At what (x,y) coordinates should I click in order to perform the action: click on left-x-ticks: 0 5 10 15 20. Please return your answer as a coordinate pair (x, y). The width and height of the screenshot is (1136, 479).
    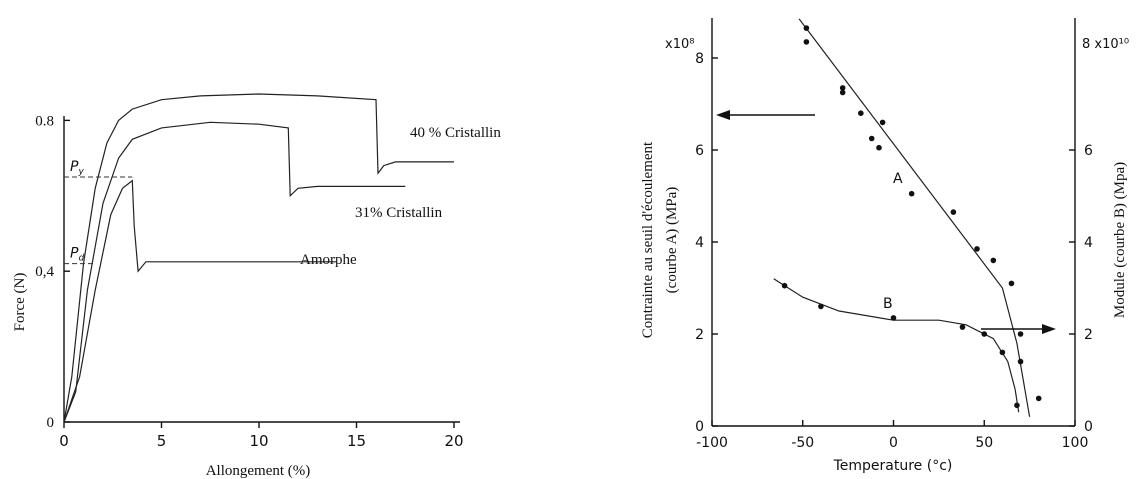
    Looking at the image, I should click on (261, 436).